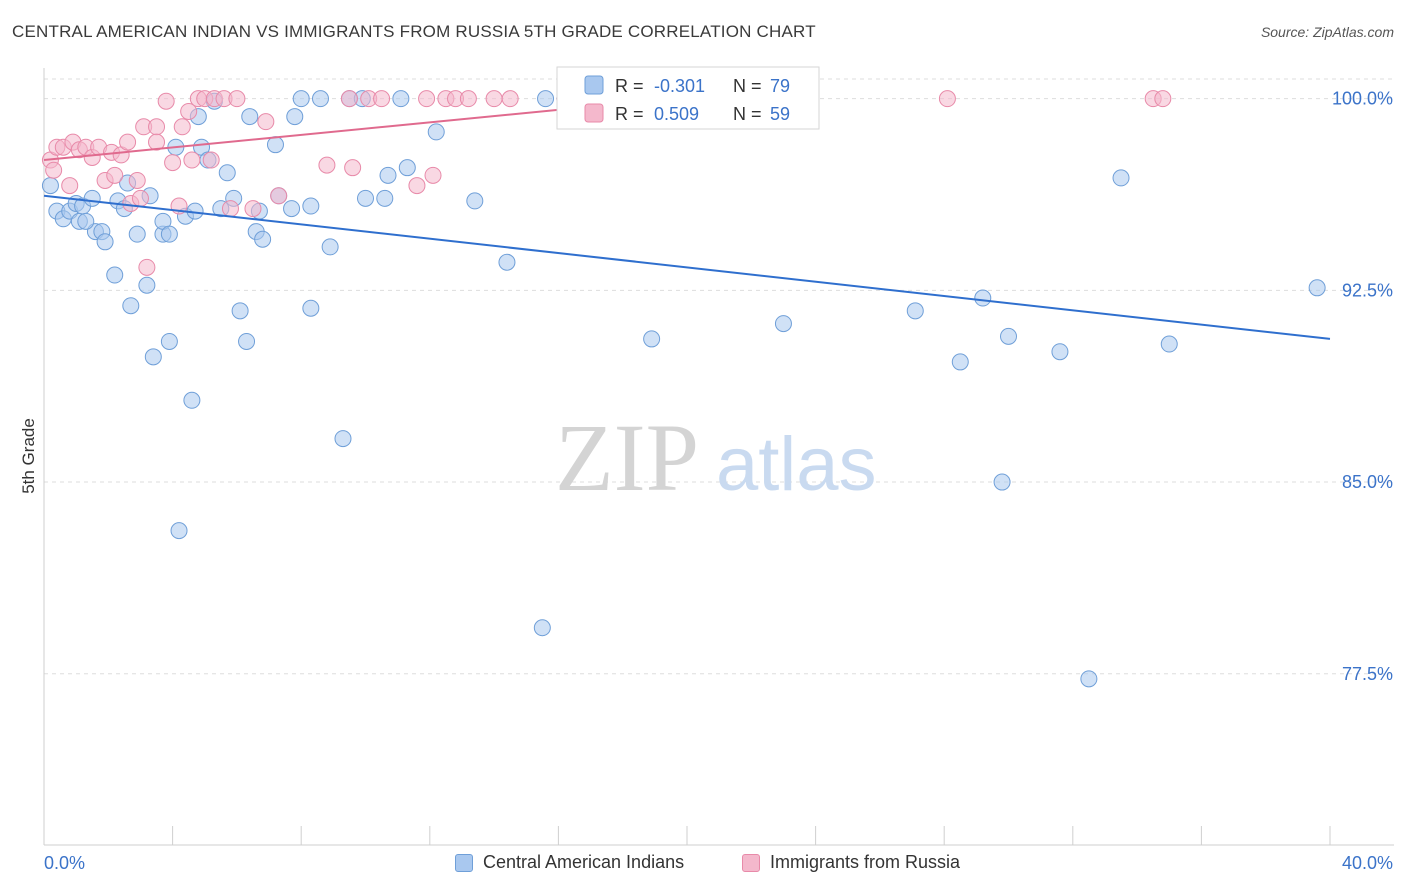 The height and width of the screenshot is (892, 1406). What do you see at coordinates (865, 862) in the screenshot?
I see `legend-label: Immigrants from Russia` at bounding box center [865, 862].